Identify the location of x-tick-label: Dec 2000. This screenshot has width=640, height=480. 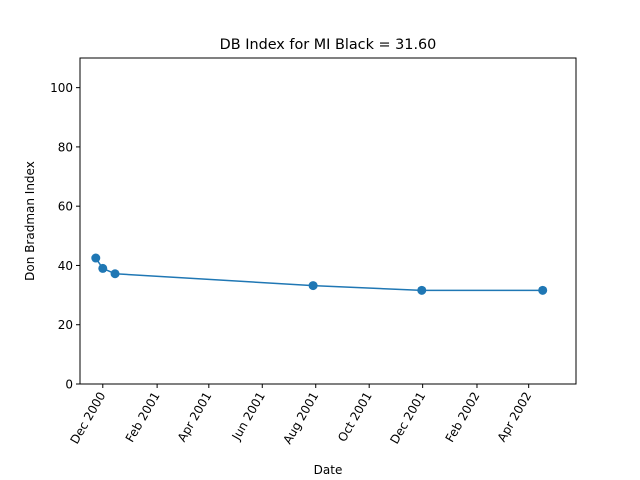
(87, 418).